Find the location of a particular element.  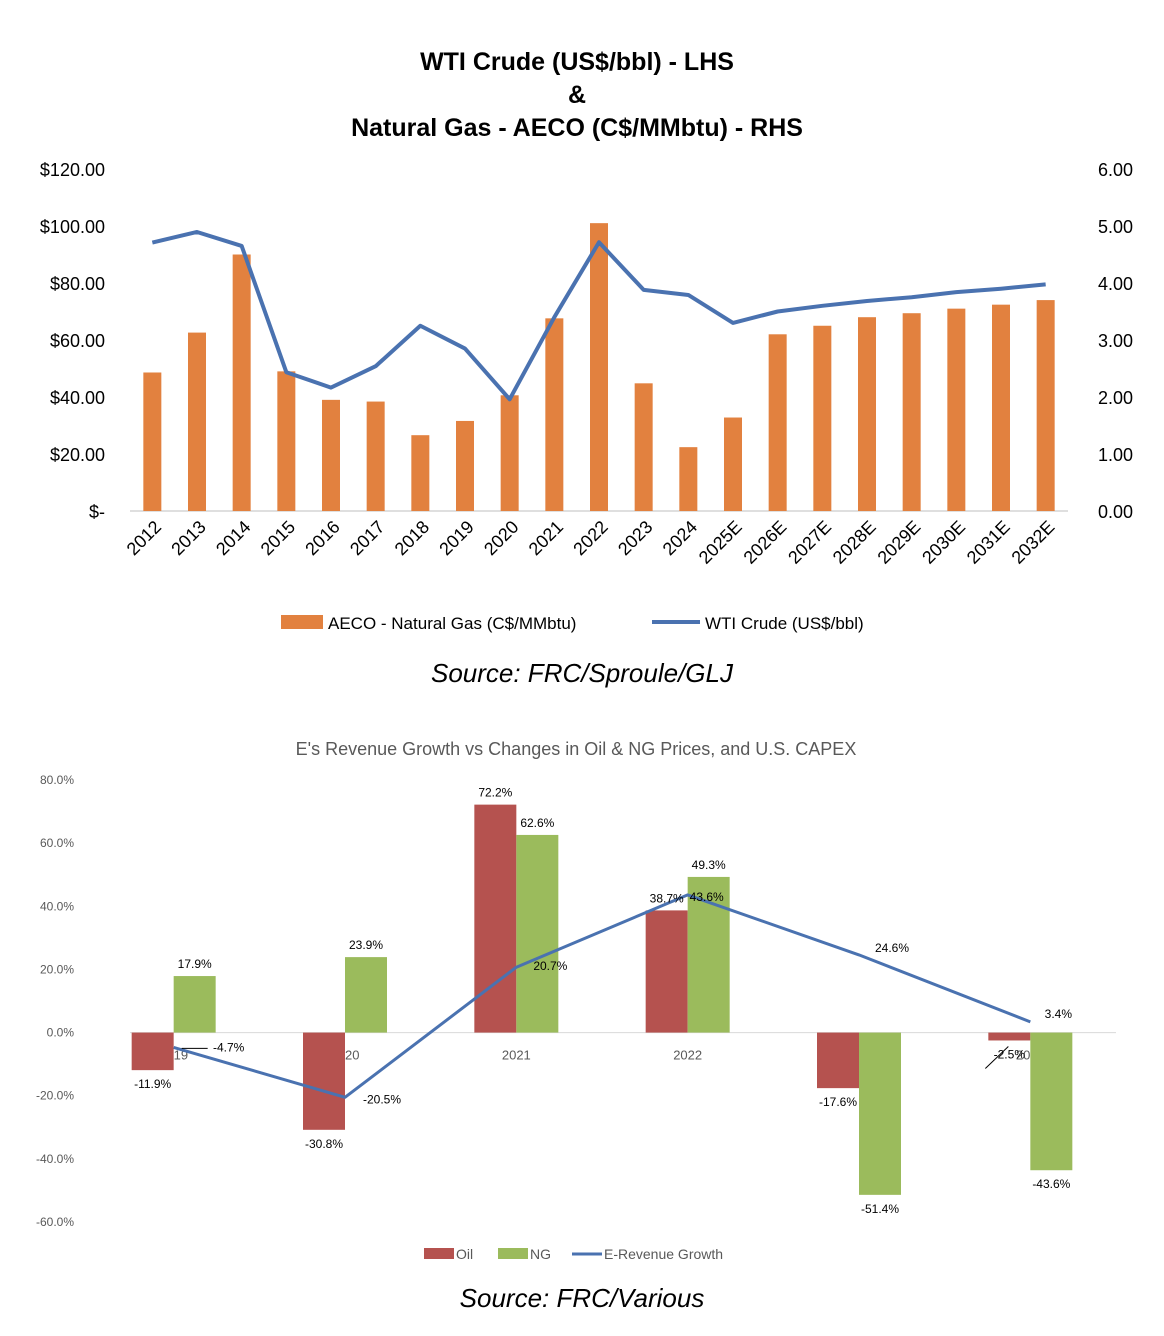

chart1-x-tick-label: 2028E is located at coordinates (854, 542).